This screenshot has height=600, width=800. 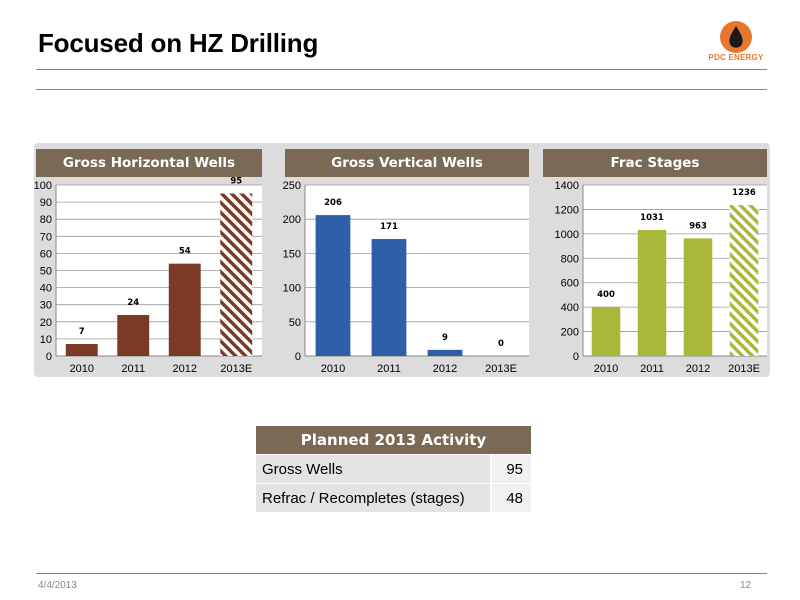 What do you see at coordinates (389, 227) in the screenshot?
I see `data-label: 171` at bounding box center [389, 227].